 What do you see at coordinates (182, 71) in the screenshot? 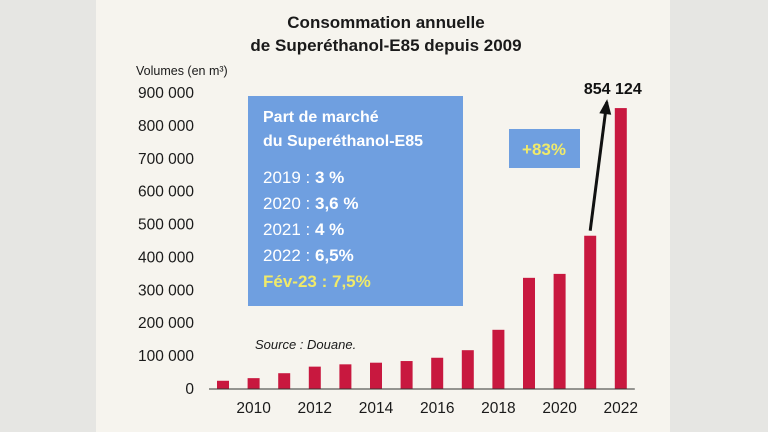
I see `y-axis-label: Volumes (en m³)` at bounding box center [182, 71].